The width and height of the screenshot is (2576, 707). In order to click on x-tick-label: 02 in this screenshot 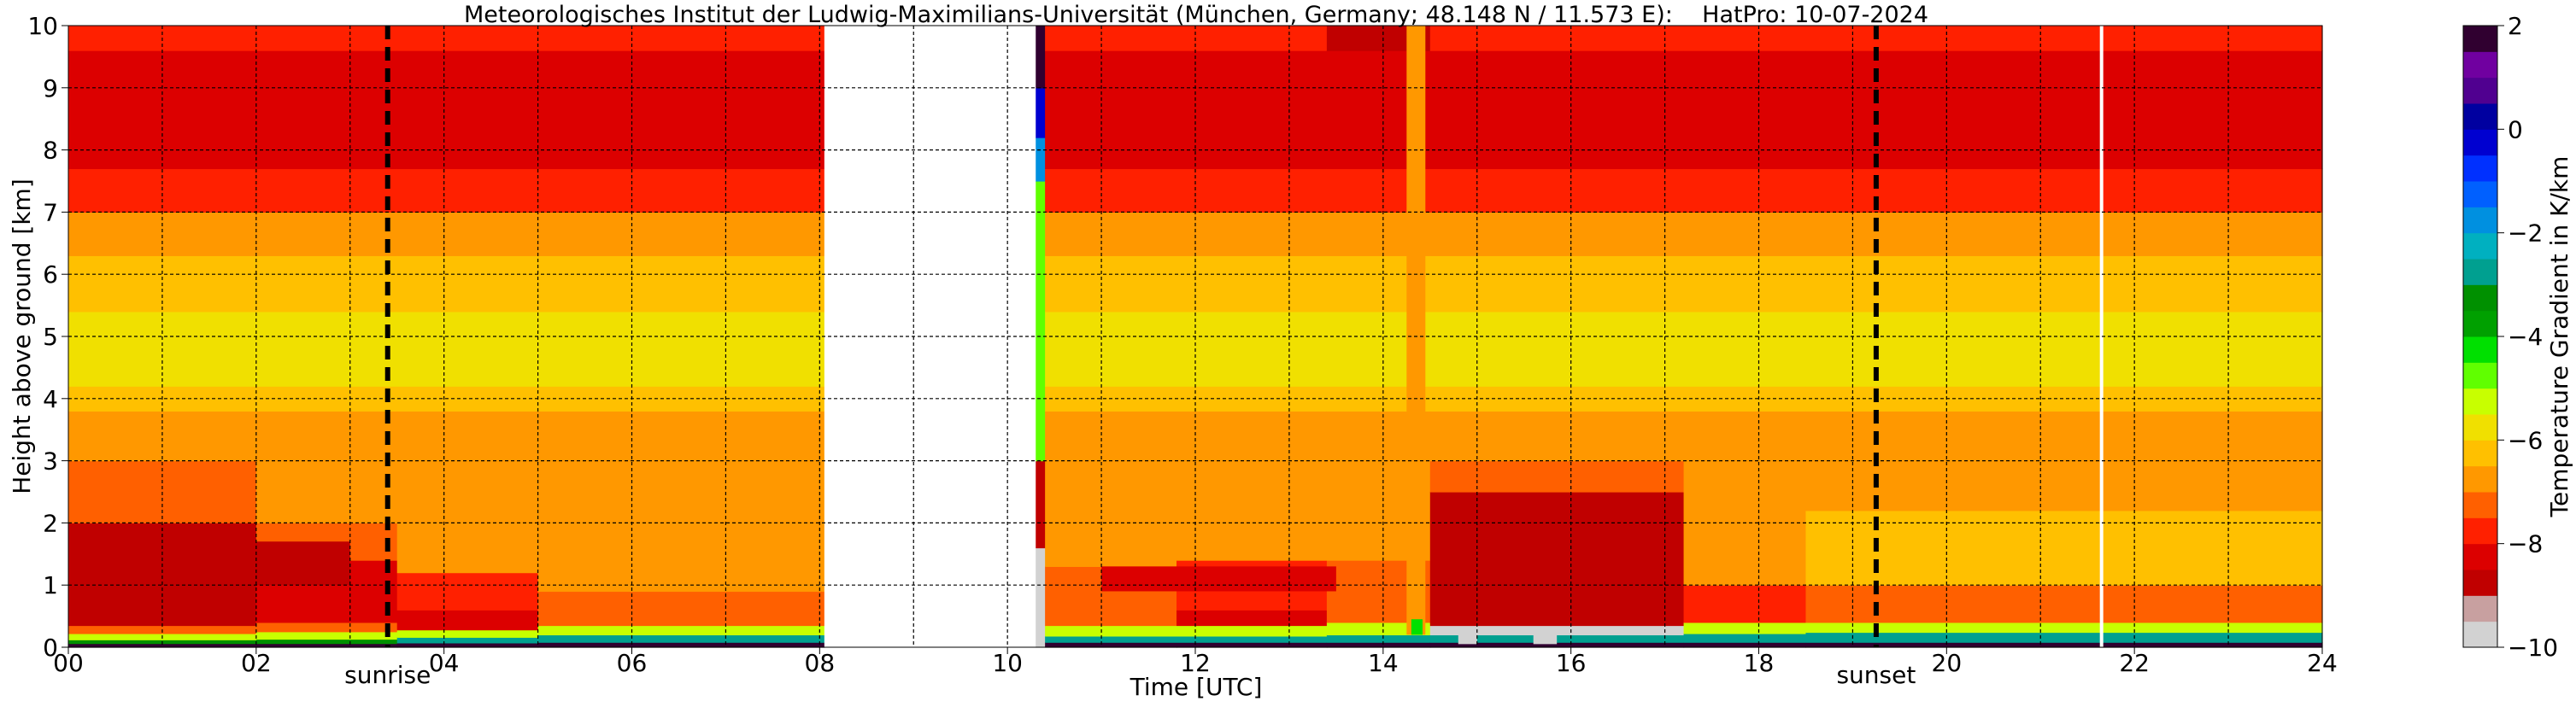, I will do `click(256, 663)`.